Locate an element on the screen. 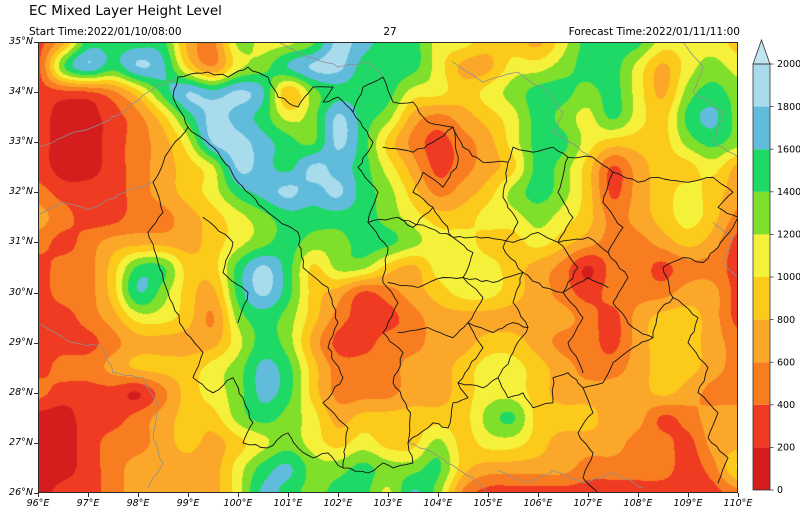  x-axis-tick-label: 109°E is located at coordinates (688, 503).